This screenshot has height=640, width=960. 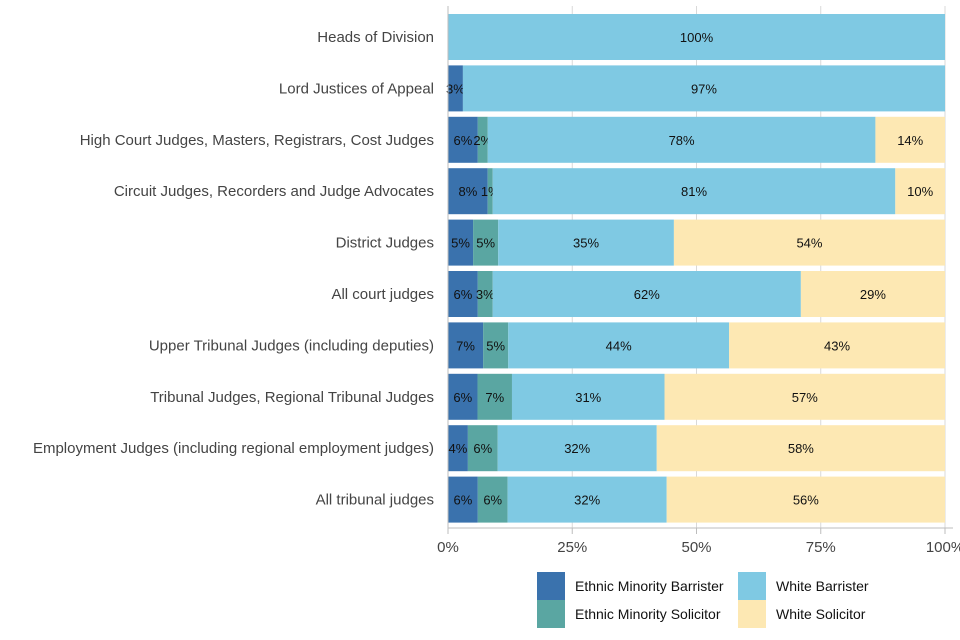 What do you see at coordinates (448, 547) in the screenshot?
I see `x-tick-label: 0%` at bounding box center [448, 547].